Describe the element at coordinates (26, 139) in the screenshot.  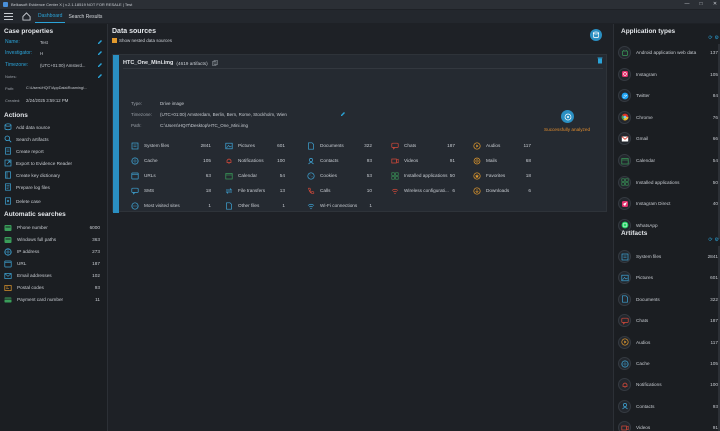
I see `search-artifacts-action: Search artifacts` at that location.